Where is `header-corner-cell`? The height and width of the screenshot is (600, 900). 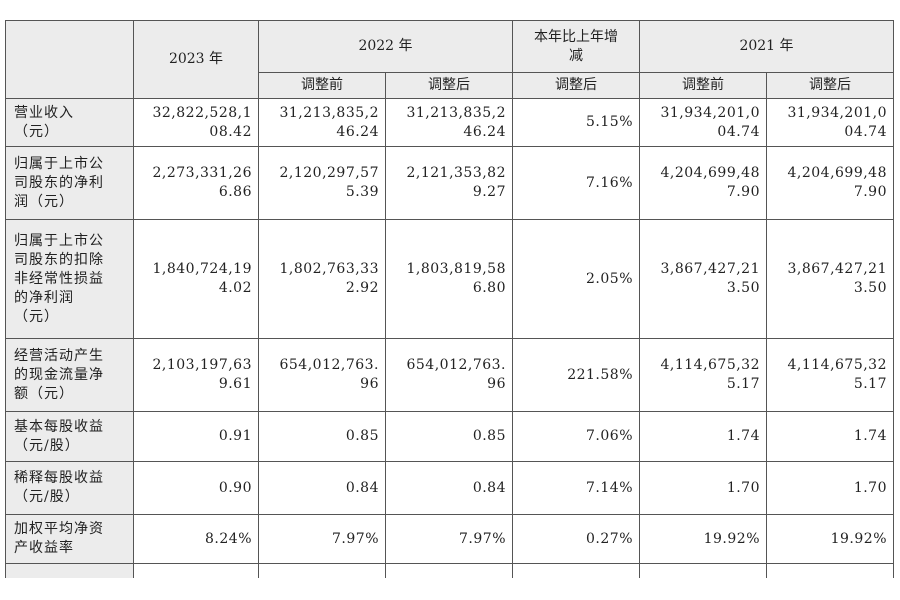 header-corner-cell is located at coordinates (69, 59).